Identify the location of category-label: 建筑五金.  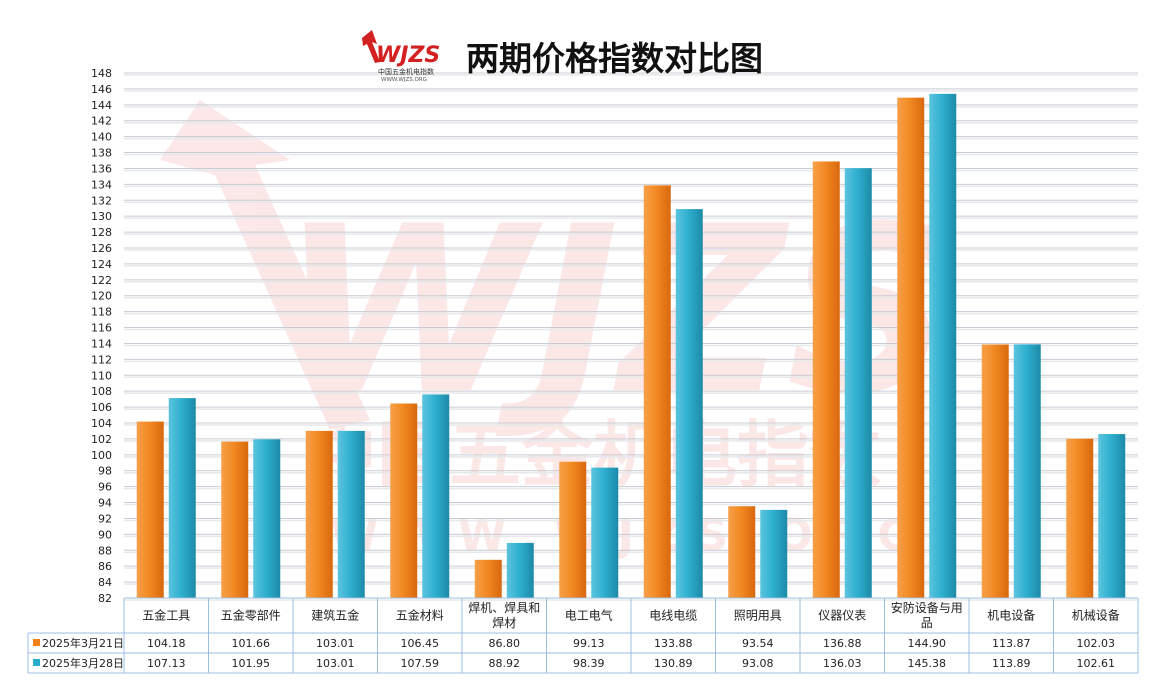
(335, 615).